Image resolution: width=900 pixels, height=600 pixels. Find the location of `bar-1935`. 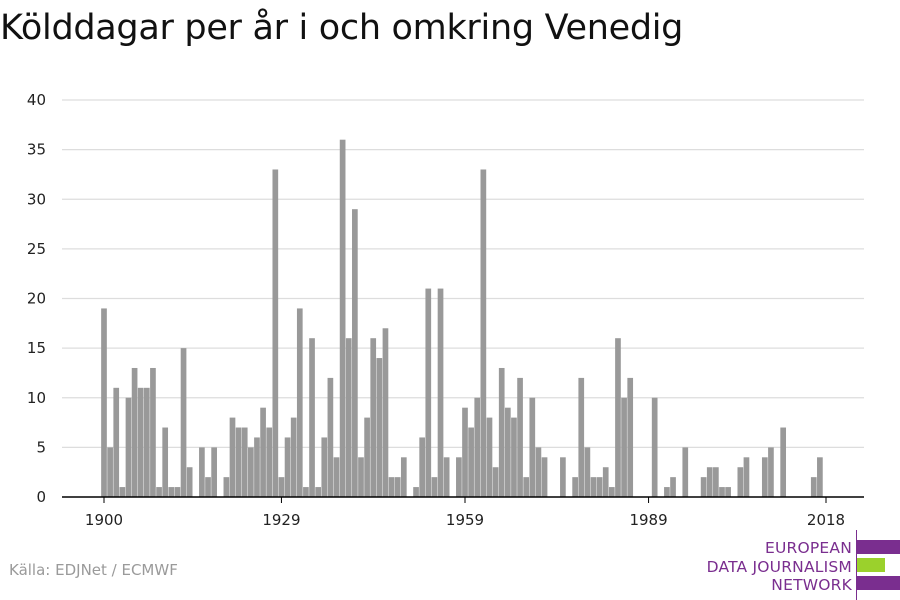

bar-1935 is located at coordinates (318, 492).